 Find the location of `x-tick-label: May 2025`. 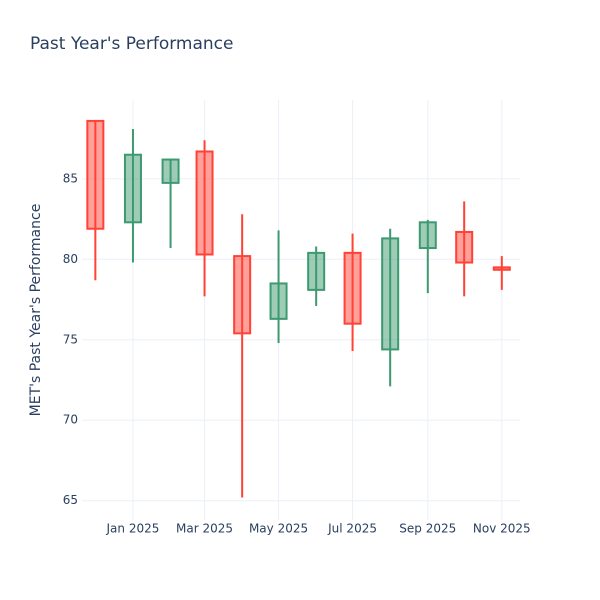

x-tick-label: May 2025 is located at coordinates (278, 529).